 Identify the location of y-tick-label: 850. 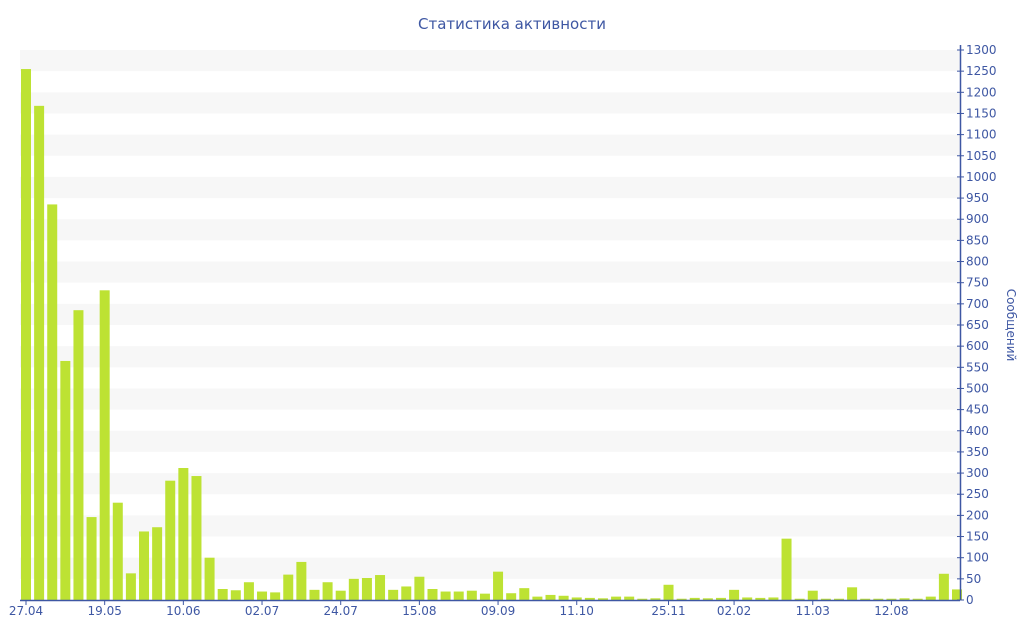
(977, 240).